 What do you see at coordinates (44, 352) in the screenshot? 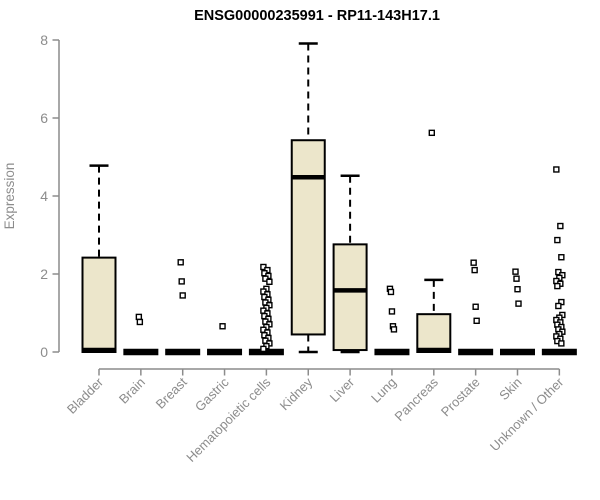
I see `y-axis-tick-label: 0` at bounding box center [44, 352].